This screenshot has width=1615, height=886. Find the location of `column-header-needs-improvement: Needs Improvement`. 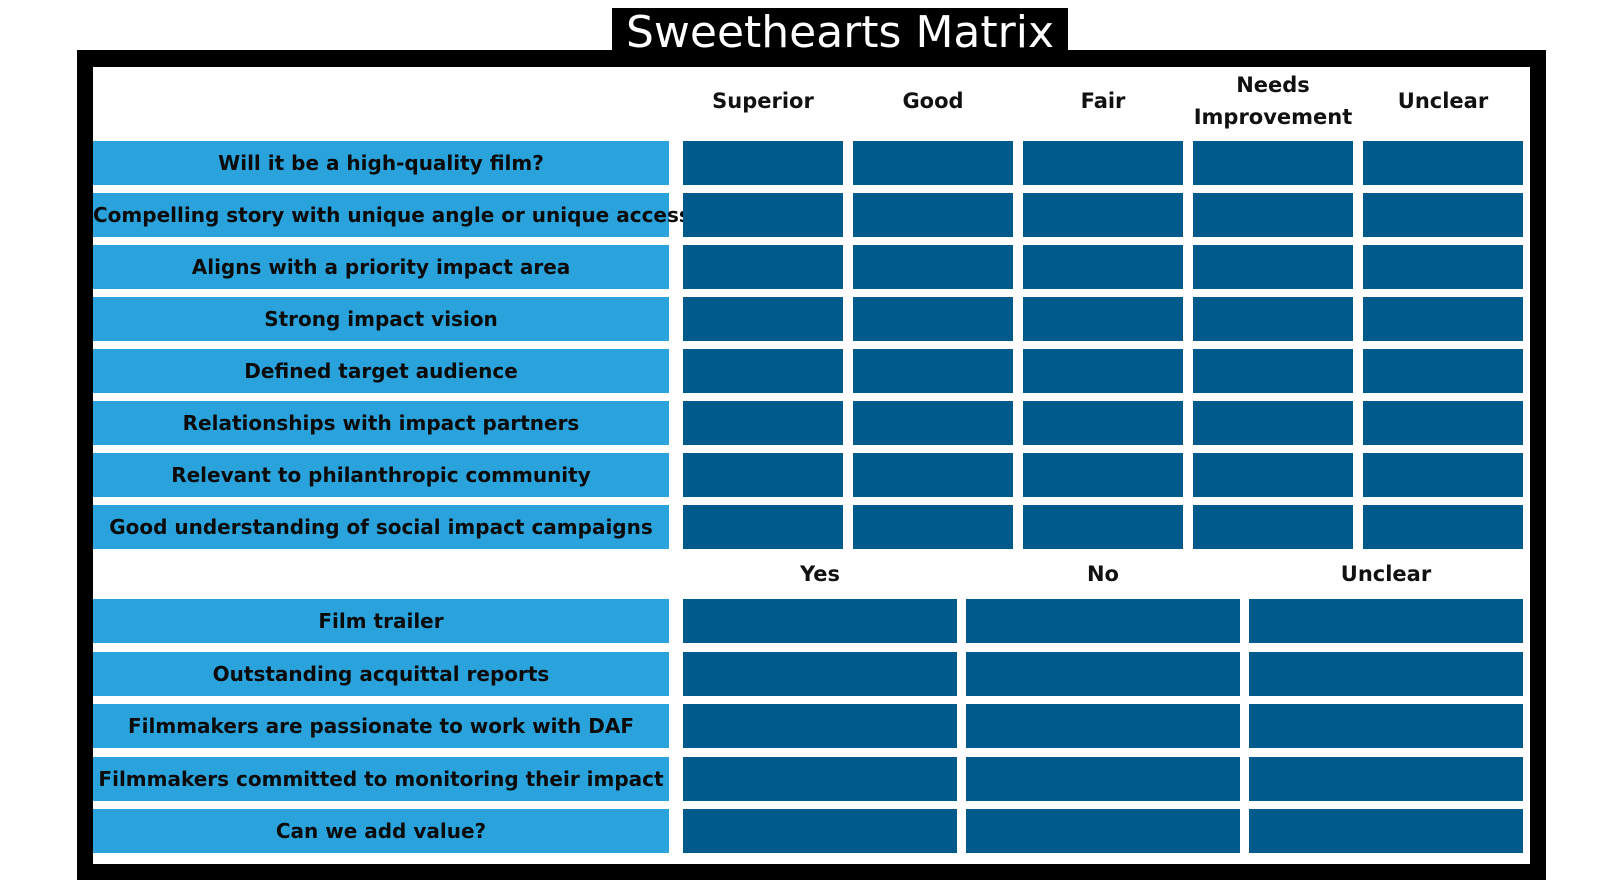

column-header-needs-improvement: Needs Improvement is located at coordinates (1273, 101).